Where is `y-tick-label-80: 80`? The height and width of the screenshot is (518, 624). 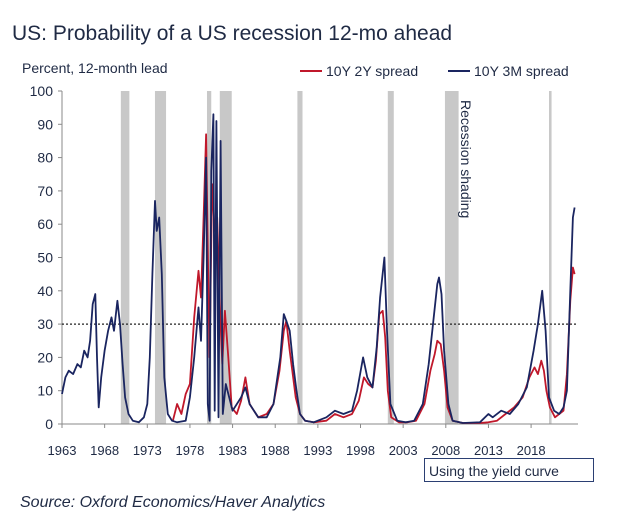 y-tick-label-80: 80 is located at coordinates (45, 158).